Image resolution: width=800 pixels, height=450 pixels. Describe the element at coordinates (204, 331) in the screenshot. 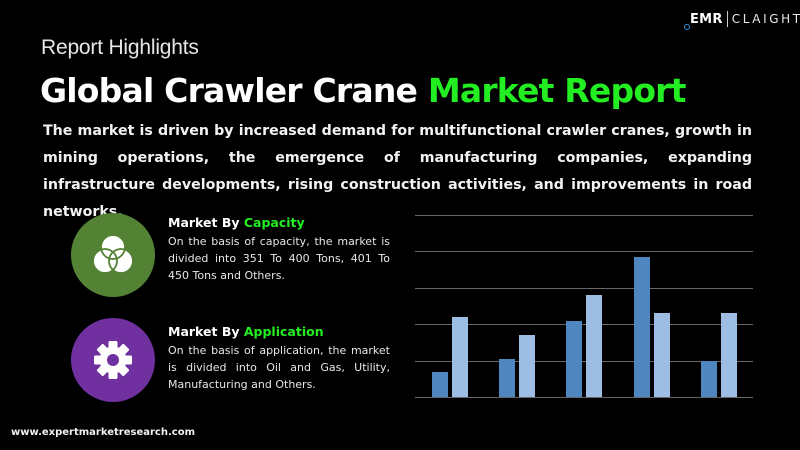

I see `application-heading-prefix: Market By` at that location.